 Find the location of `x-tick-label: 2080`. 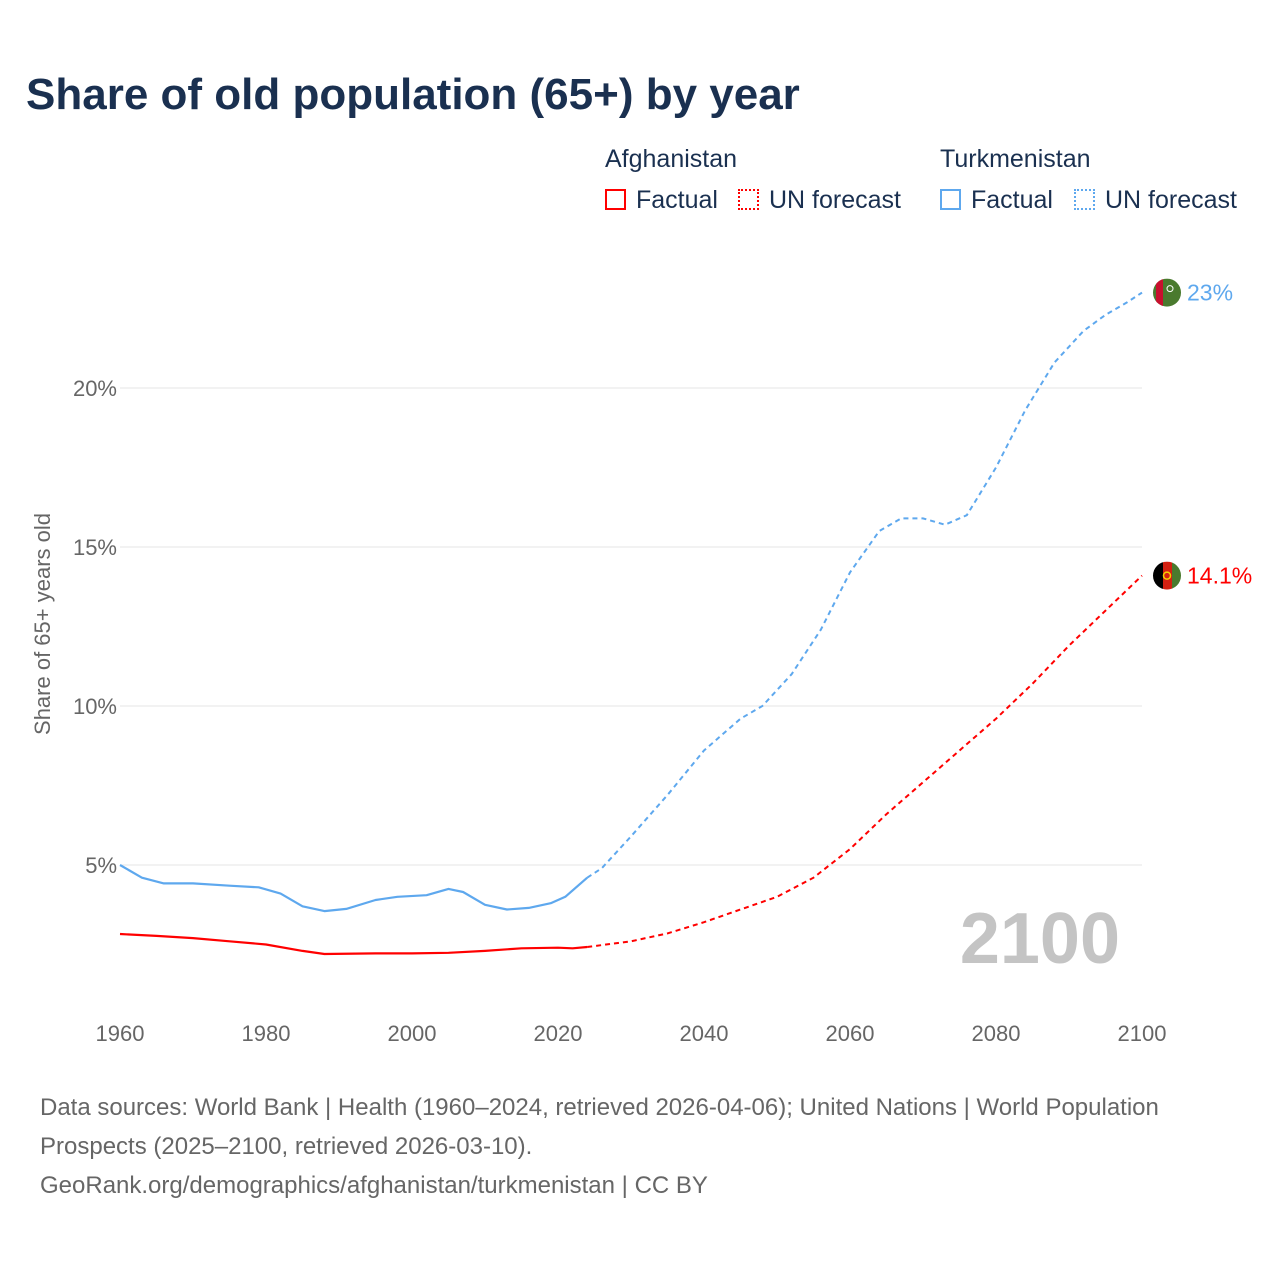

x-tick-label: 2080 is located at coordinates (996, 1033).